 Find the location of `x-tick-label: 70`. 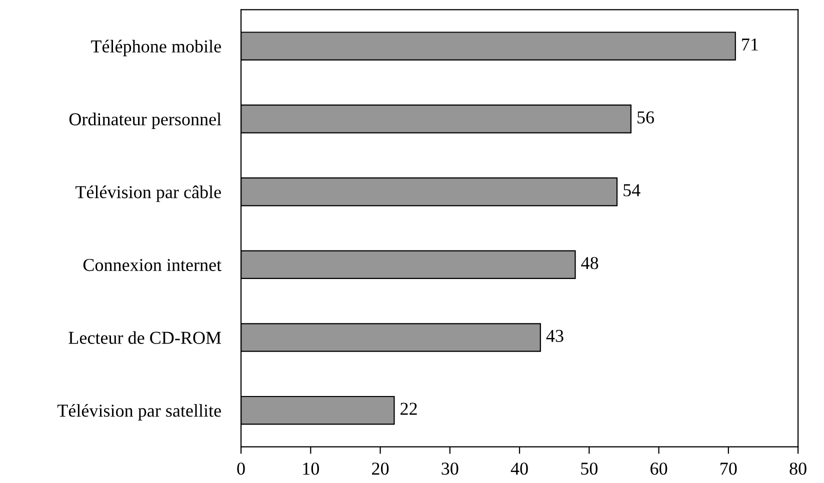

x-tick-label: 70 is located at coordinates (728, 468).